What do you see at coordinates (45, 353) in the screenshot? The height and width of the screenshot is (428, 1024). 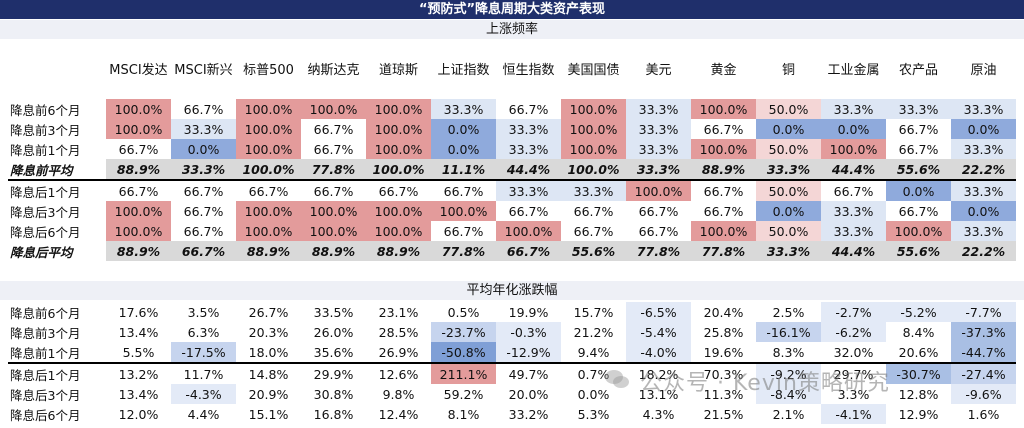 I see `row-label: 降息前1个月` at bounding box center [45, 353].